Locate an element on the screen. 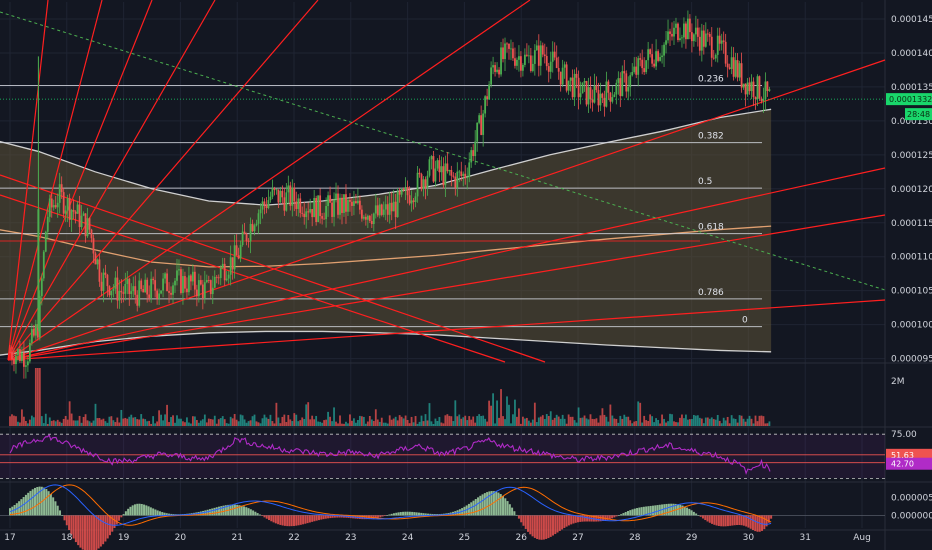 The width and height of the screenshot is (932, 550). last-price-tag is located at coordinates (909, 99).